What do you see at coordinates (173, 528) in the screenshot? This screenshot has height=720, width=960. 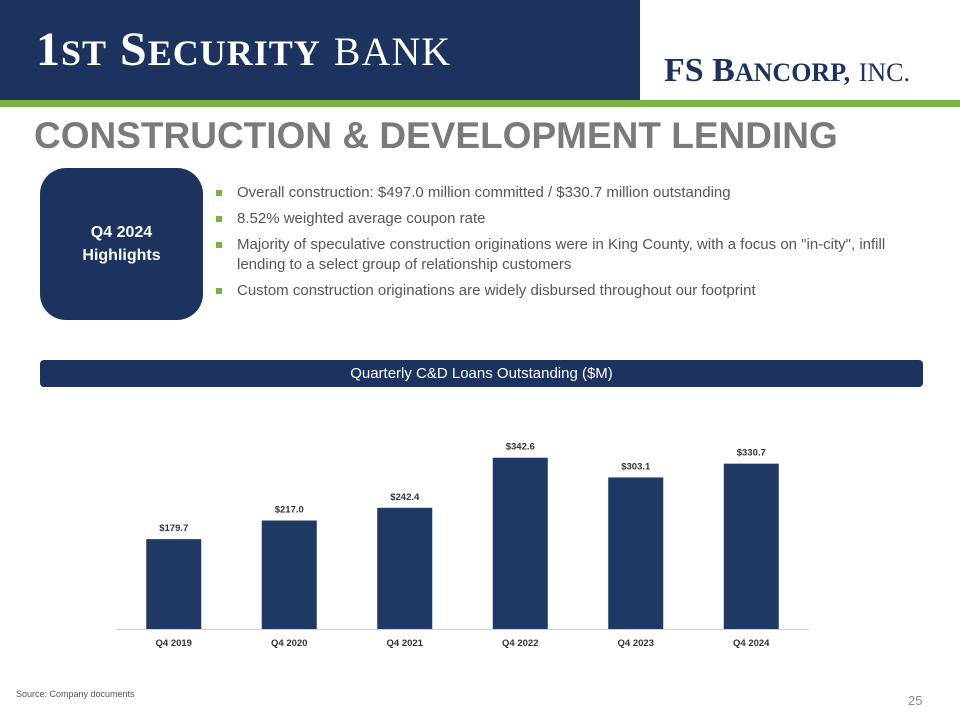 I see `data-label: $179.7` at bounding box center [173, 528].